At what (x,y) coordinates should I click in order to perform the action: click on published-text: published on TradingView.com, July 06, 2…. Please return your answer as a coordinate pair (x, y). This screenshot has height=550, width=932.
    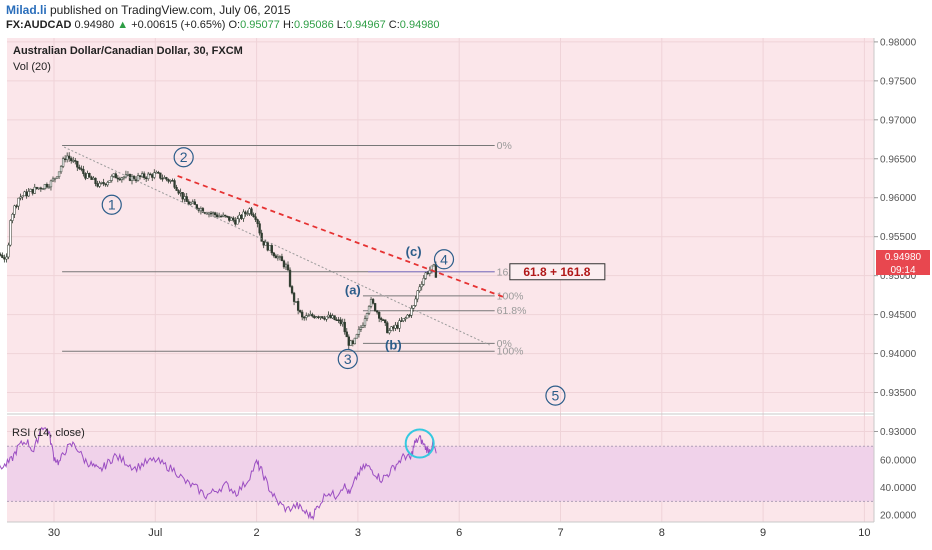
    Looking at the image, I should click on (168, 10).